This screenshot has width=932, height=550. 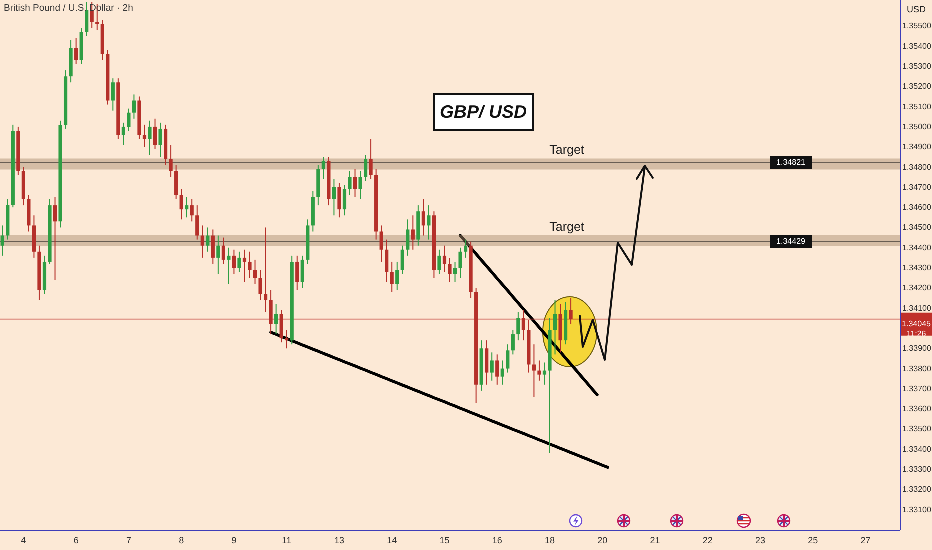 I want to click on y-tick-label: 1.33500, so click(x=917, y=429).